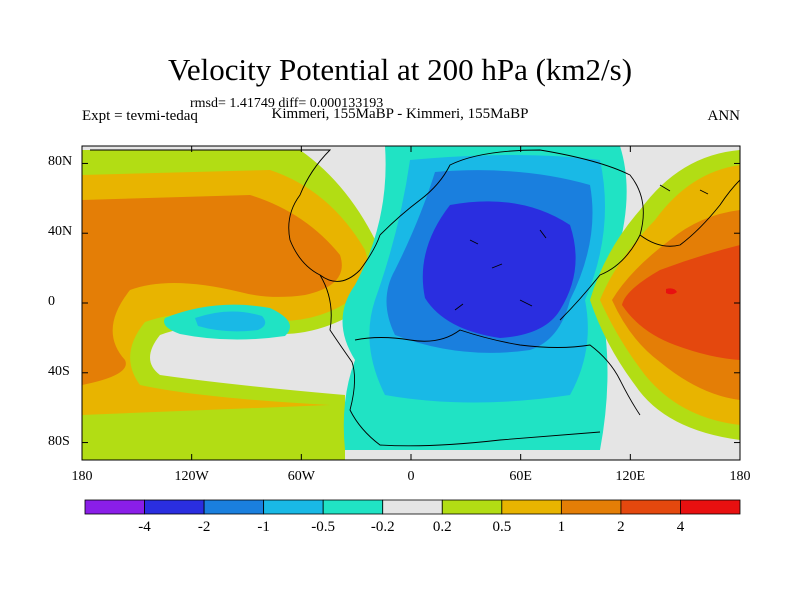  Describe the element at coordinates (191, 476) in the screenshot. I see `x-tick-label: 120W` at that location.